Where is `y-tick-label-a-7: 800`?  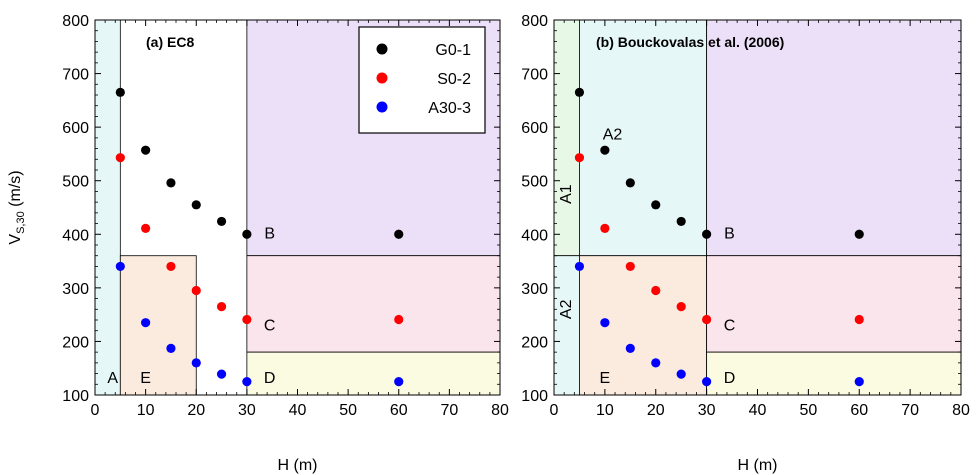 y-tick-label-a-7: 800 is located at coordinates (75, 21).